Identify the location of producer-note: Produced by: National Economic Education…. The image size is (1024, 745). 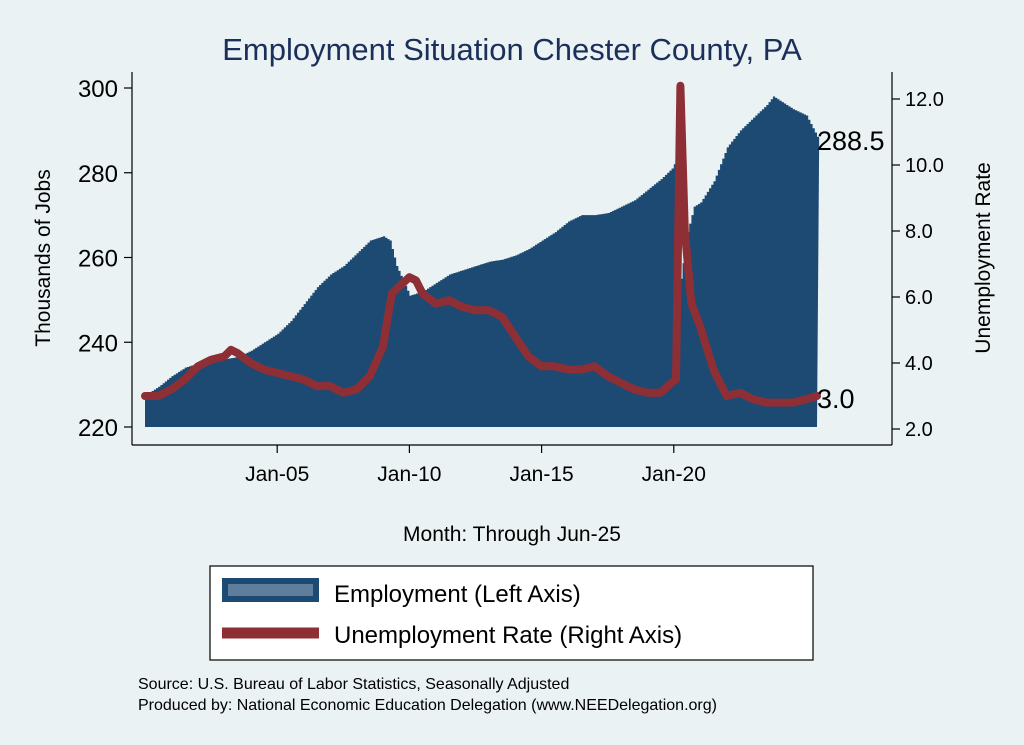
(427, 705).